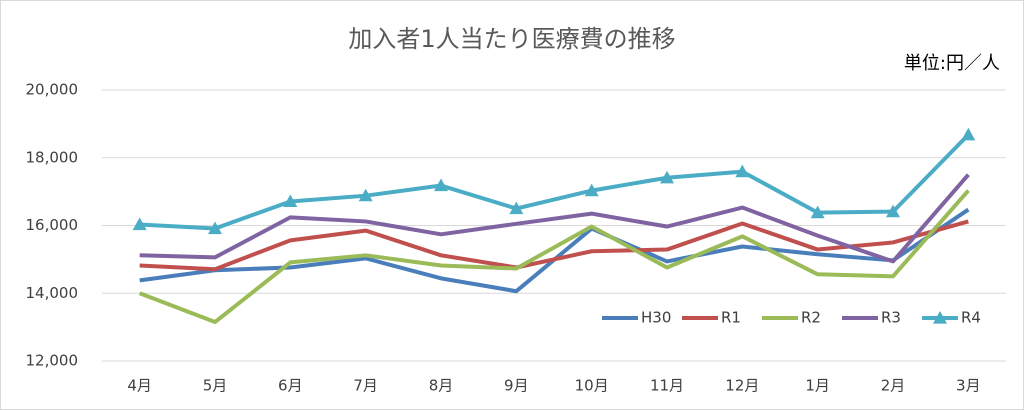 This screenshot has width=1025, height=410. Describe the element at coordinates (811, 318) in the screenshot. I see `legend-label: R2` at that location.